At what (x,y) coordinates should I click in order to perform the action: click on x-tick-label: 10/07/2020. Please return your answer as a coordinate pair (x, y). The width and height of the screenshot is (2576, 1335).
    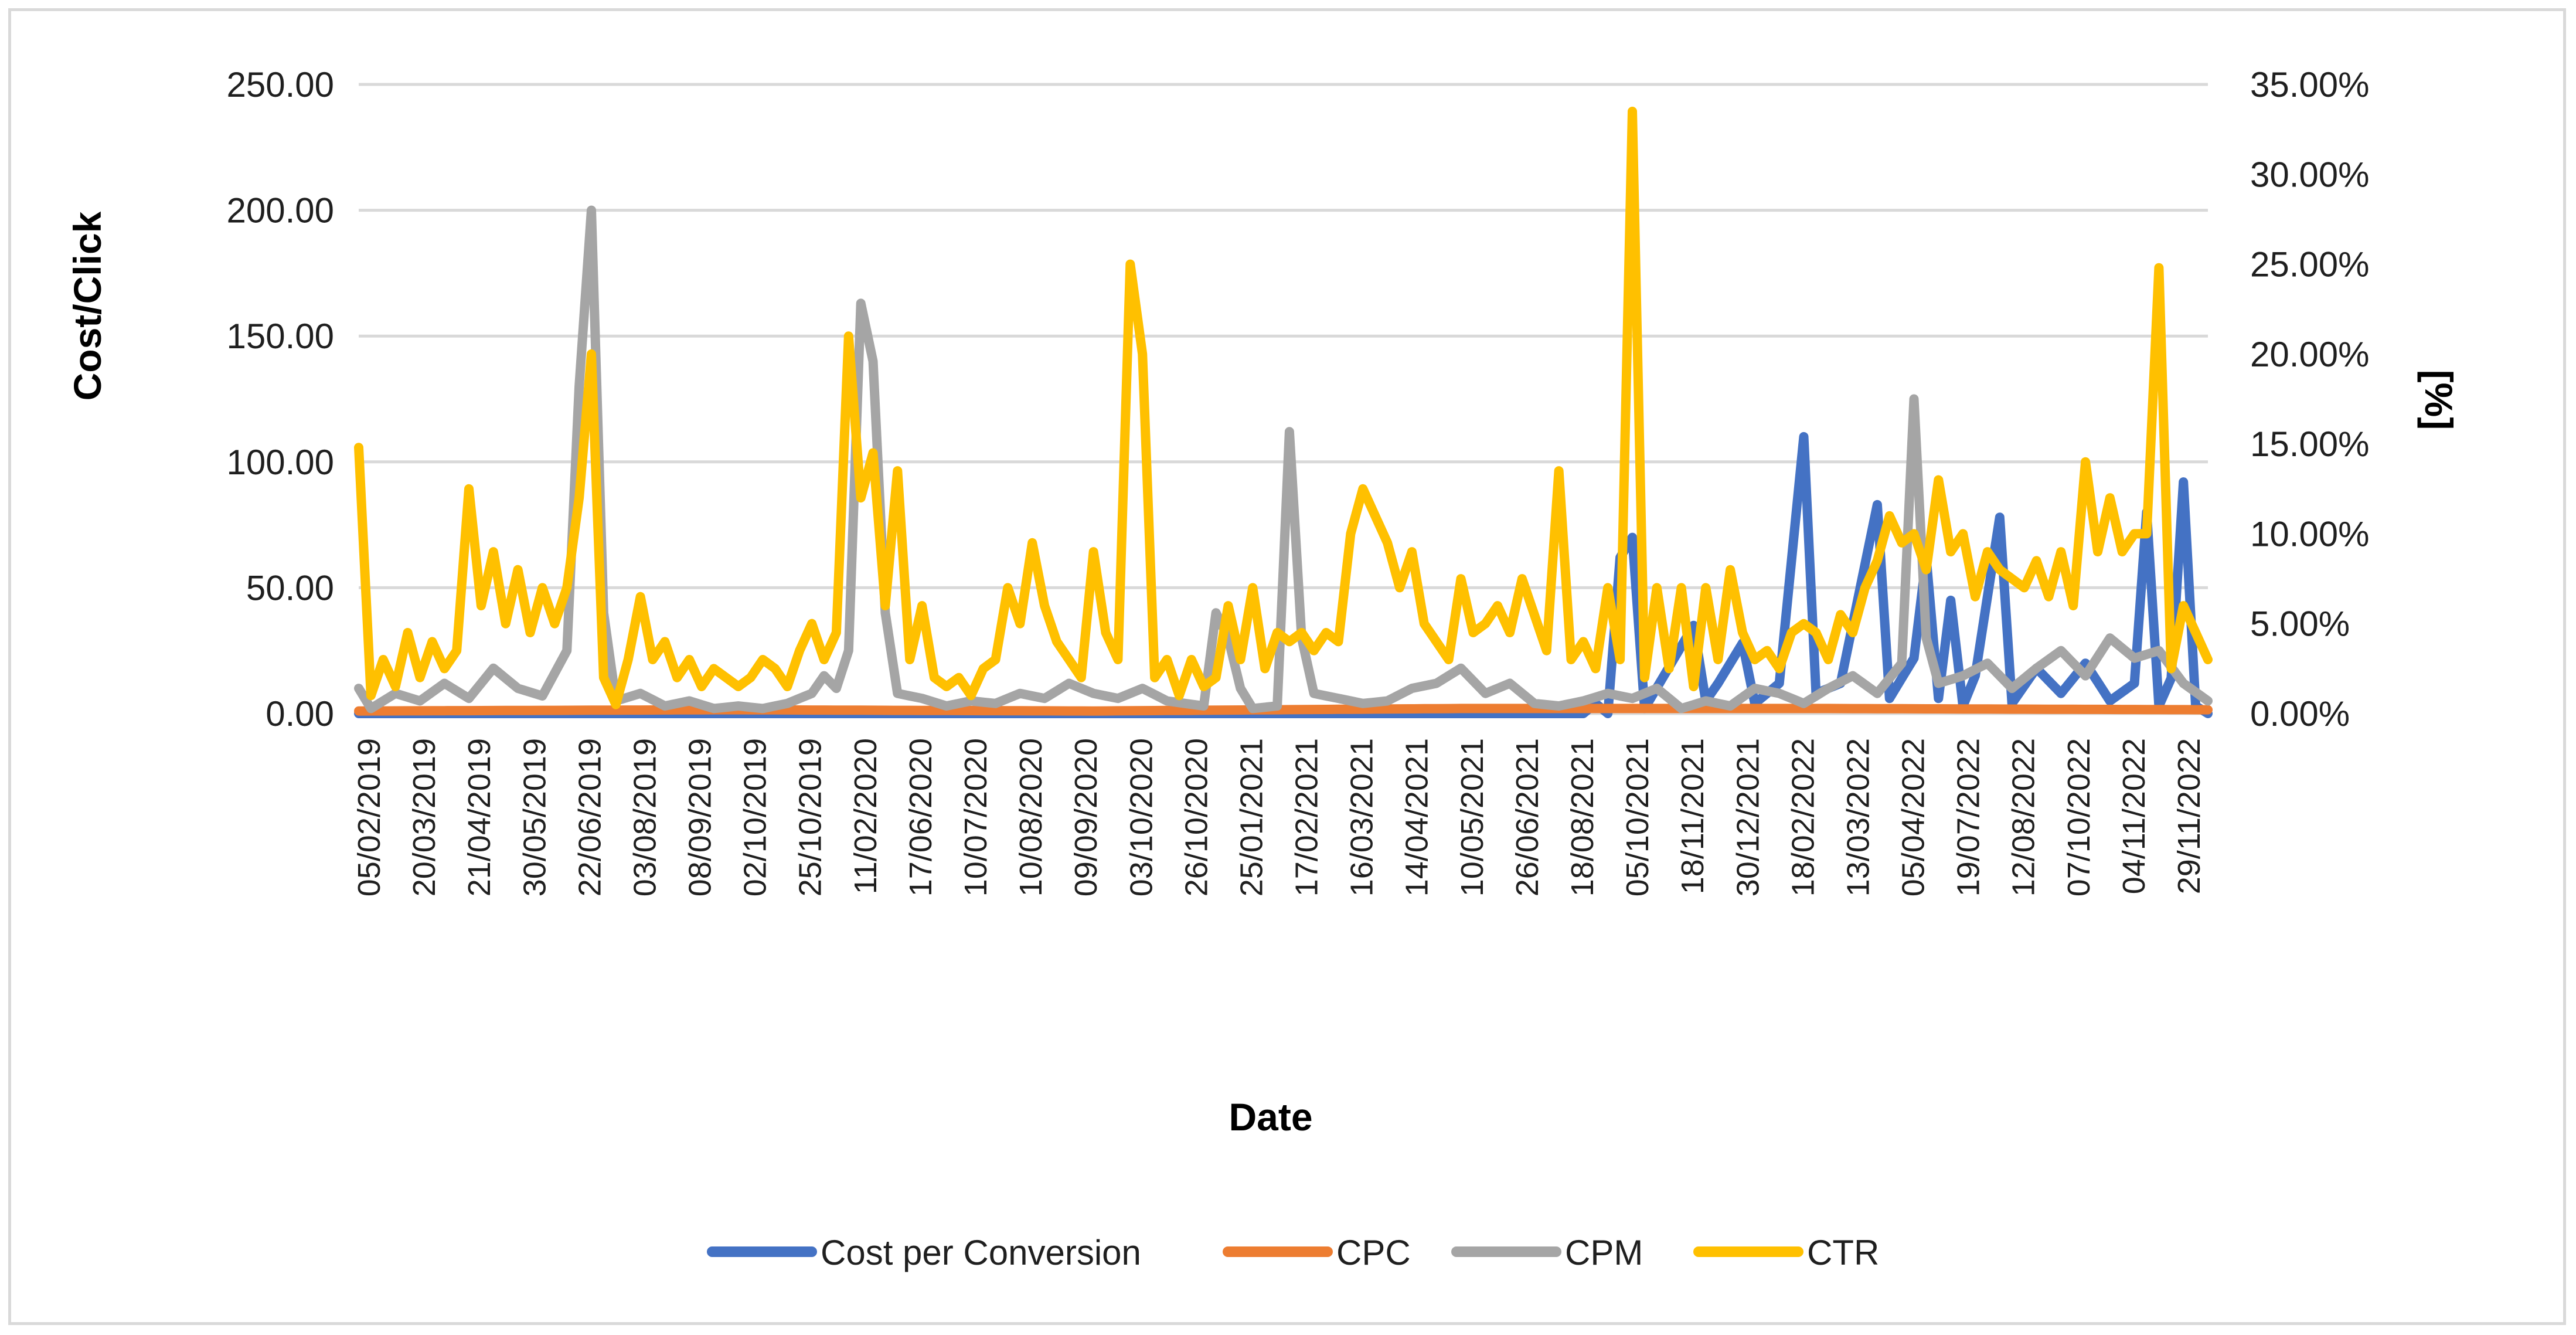
    Looking at the image, I should click on (975, 817).